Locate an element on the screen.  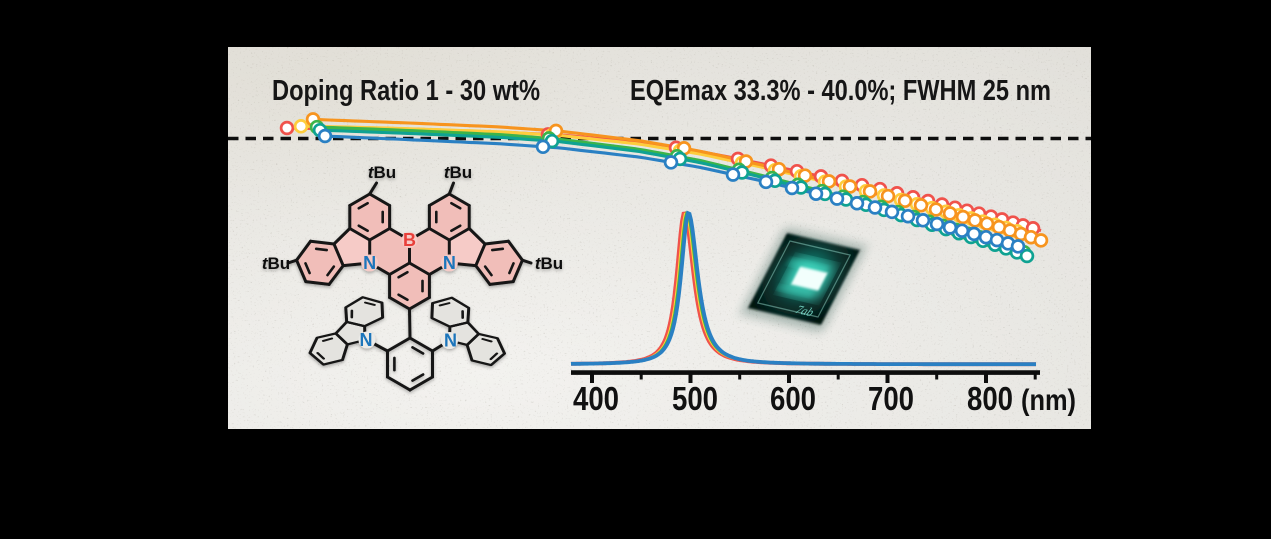
svg-text: (nm) is located at coordinates (1048, 400).